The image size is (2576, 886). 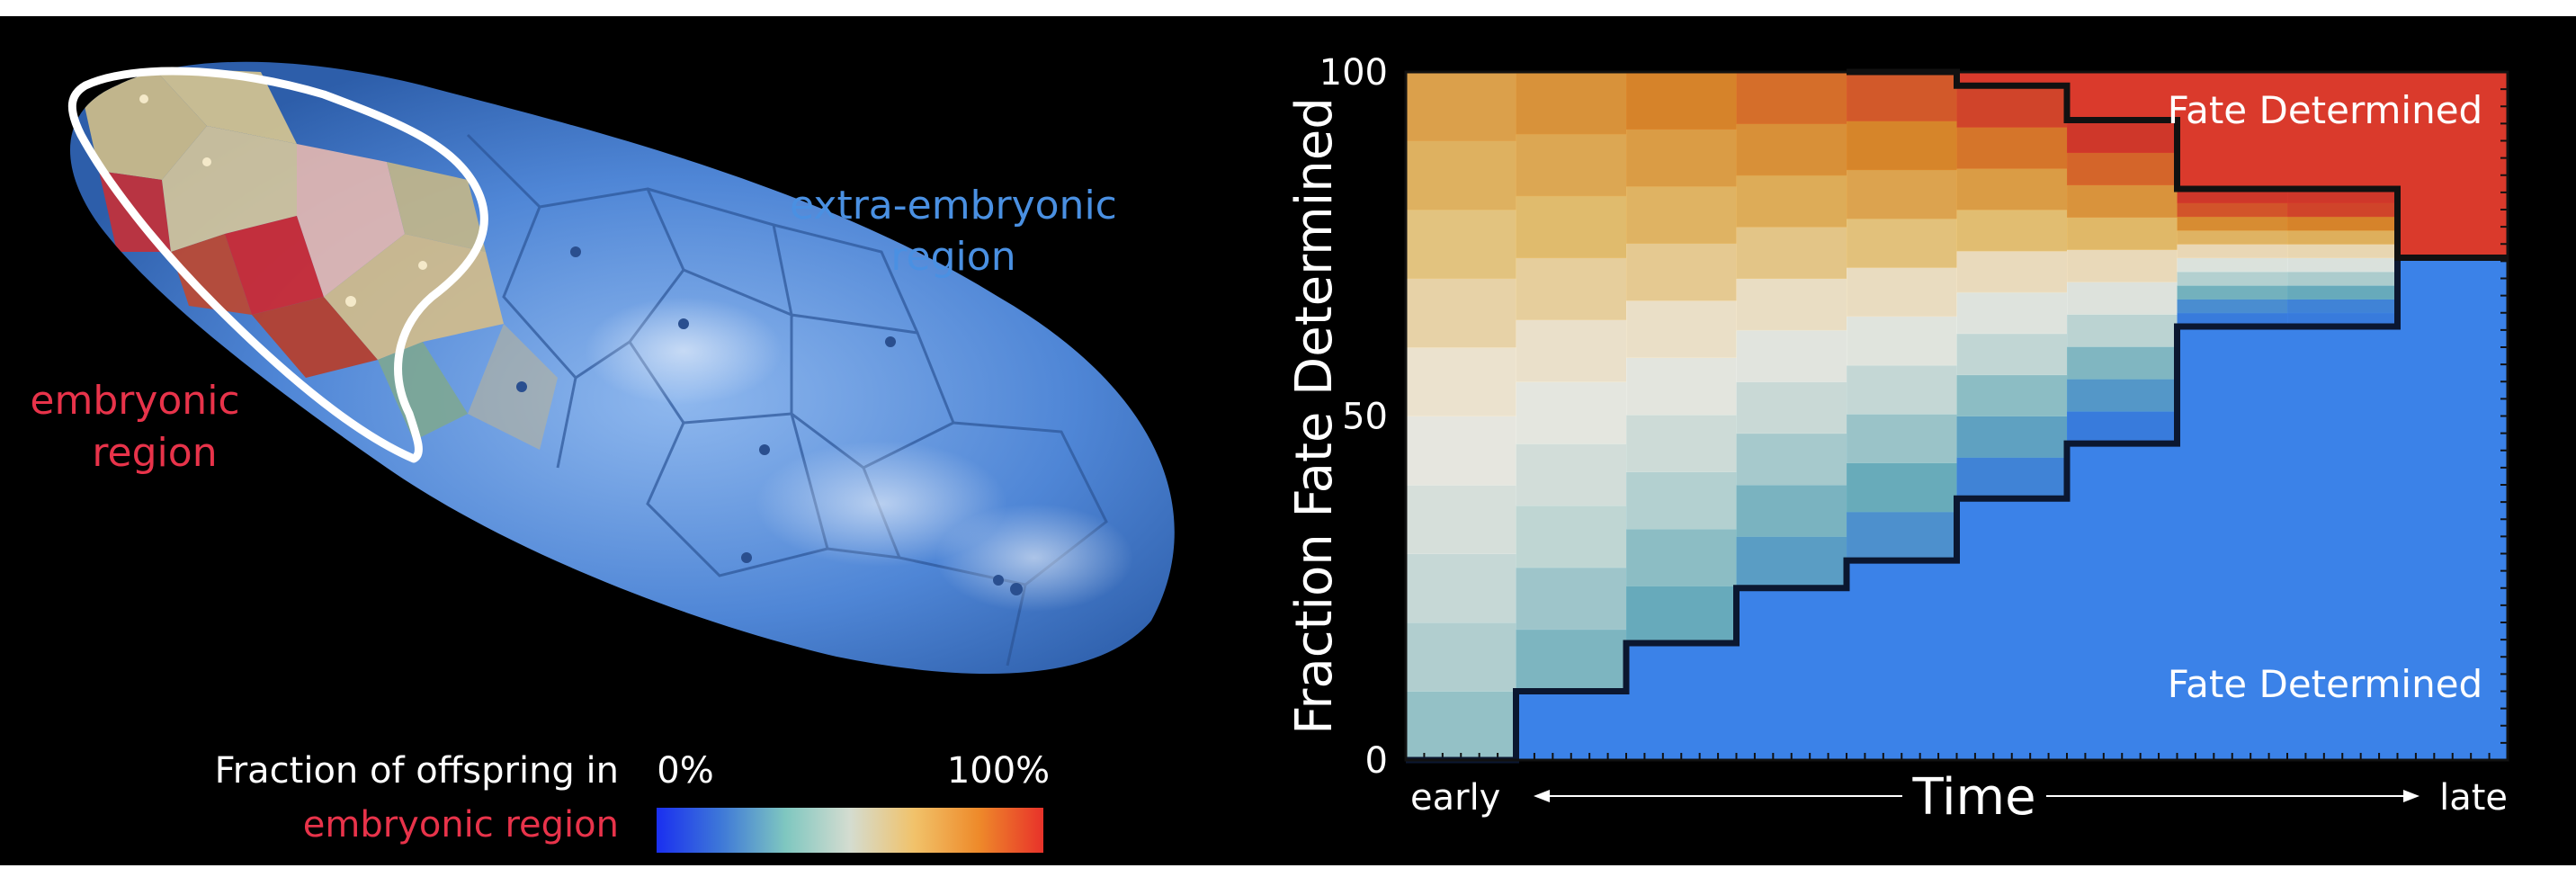 What do you see at coordinates (1542, 796) in the screenshot?
I see `early-arrow-head` at bounding box center [1542, 796].